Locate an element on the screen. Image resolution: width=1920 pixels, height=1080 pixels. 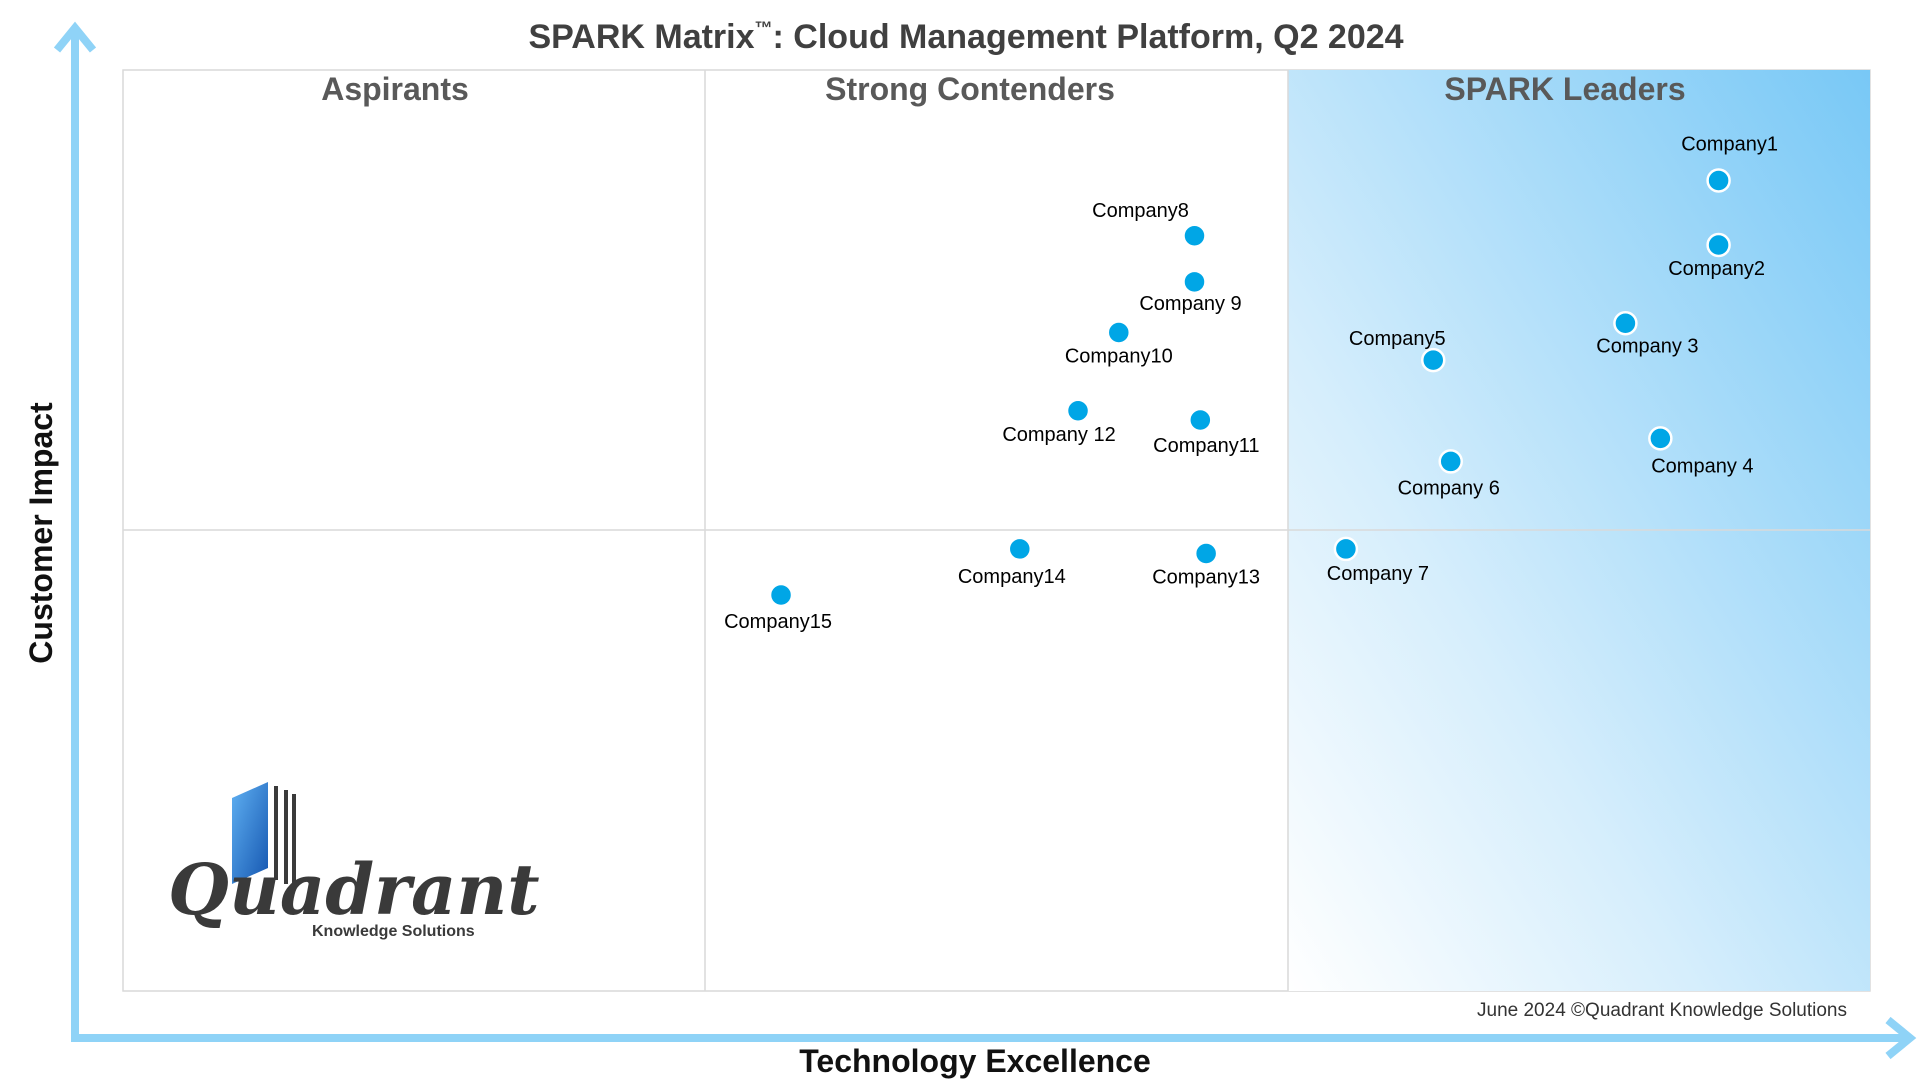
footnote: June 2024 ©Quadrant Knowledge Solutions is located at coordinates (1662, 1010).